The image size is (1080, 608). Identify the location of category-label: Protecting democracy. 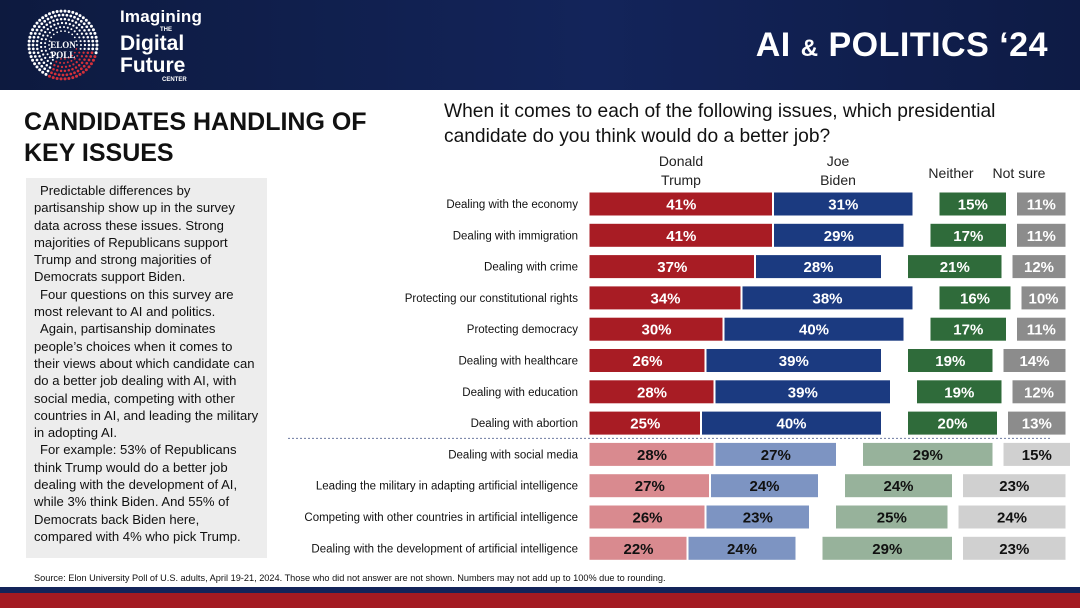
(522, 330).